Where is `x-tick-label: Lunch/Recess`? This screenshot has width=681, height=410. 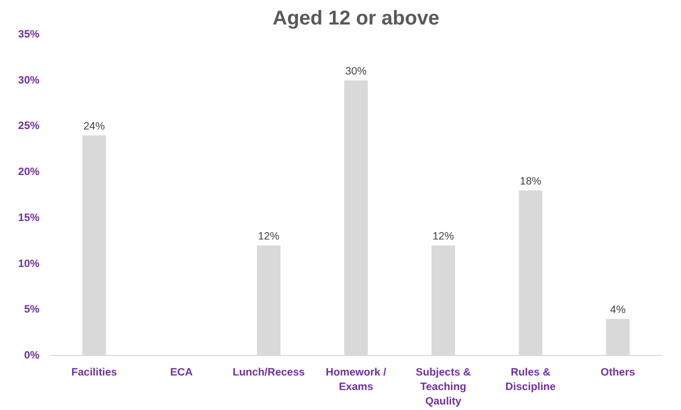 x-tick-label: Lunch/Recess is located at coordinates (268, 372).